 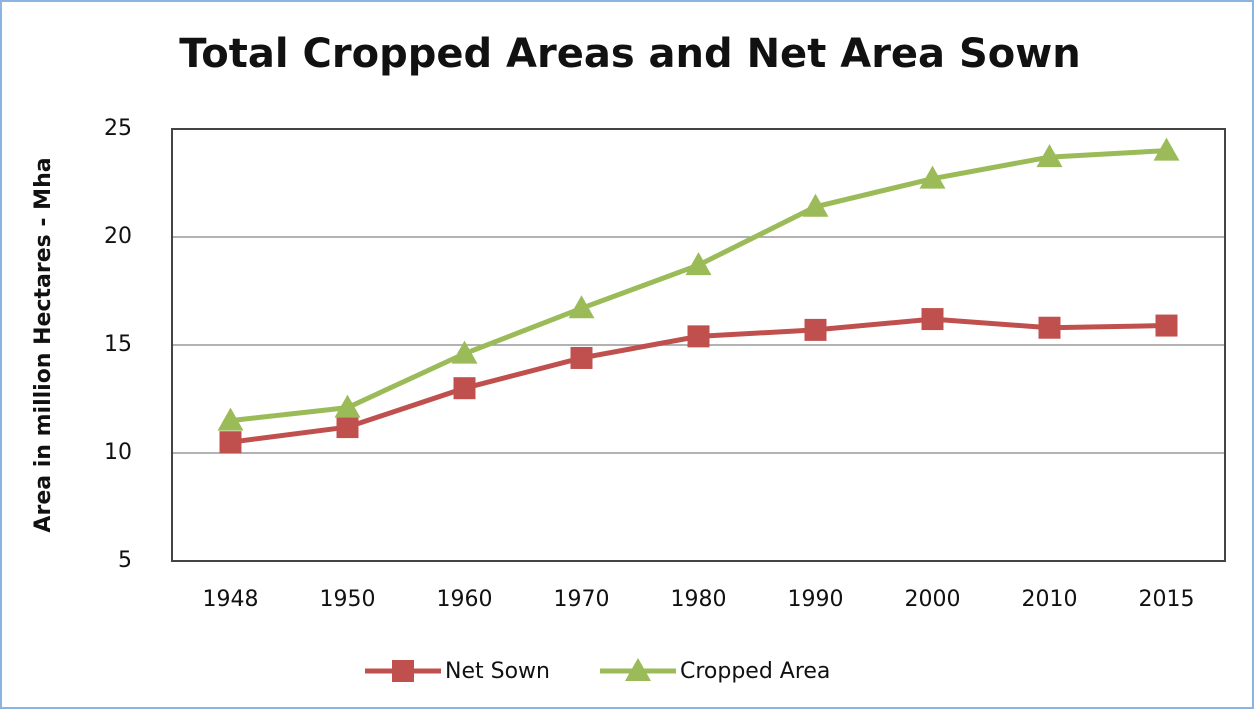 I want to click on y-tick-label: 15, so click(x=118, y=344).